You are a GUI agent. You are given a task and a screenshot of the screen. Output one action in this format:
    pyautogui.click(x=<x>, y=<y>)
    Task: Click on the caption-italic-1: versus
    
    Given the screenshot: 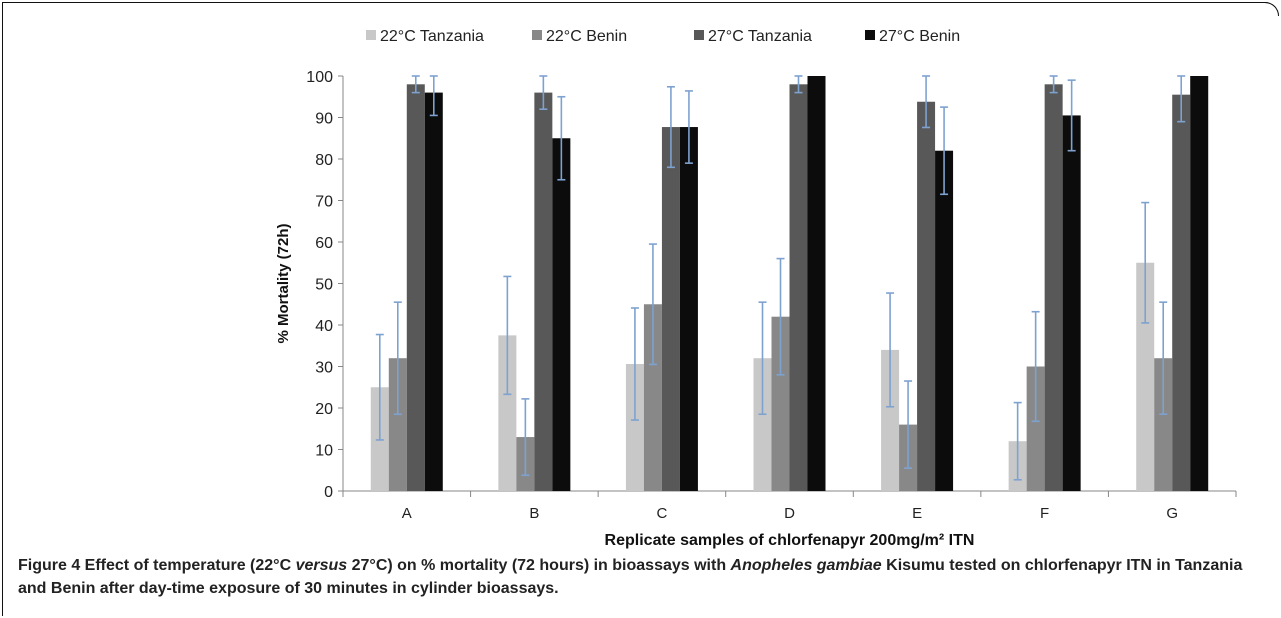 What is the action you would take?
    pyautogui.click(x=321, y=565)
    